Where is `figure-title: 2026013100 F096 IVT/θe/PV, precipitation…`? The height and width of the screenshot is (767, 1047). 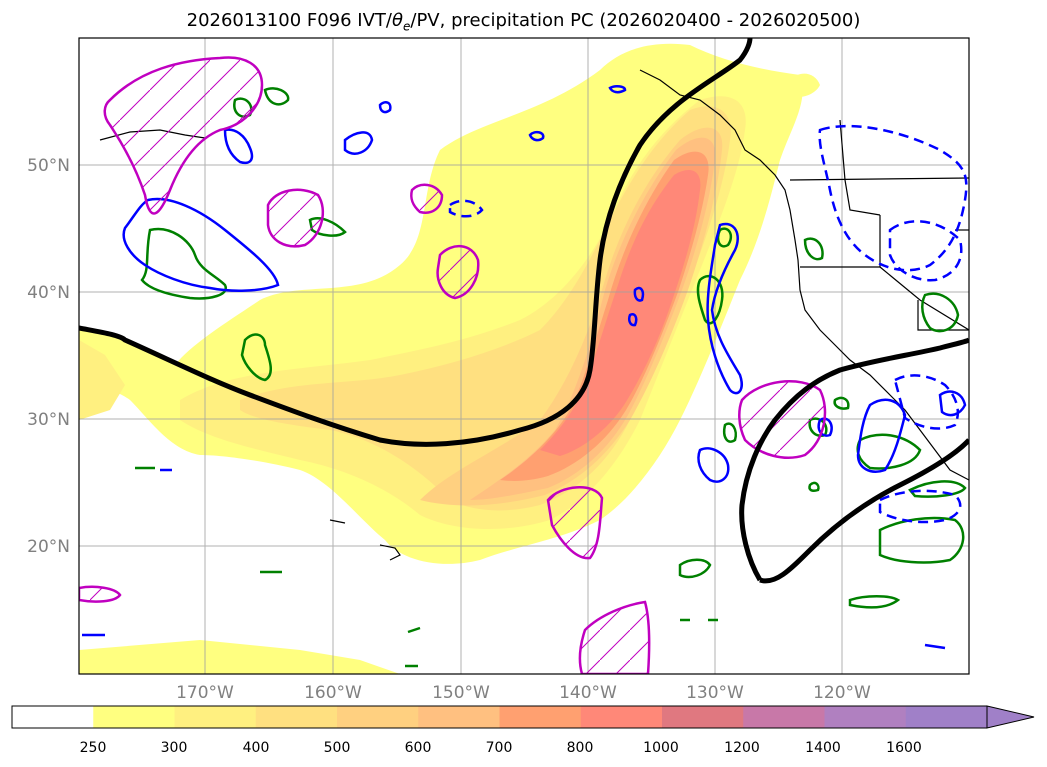
figure-title: 2026013100 F096 IVT/θe/PV, precipitation… is located at coordinates (523, 22).